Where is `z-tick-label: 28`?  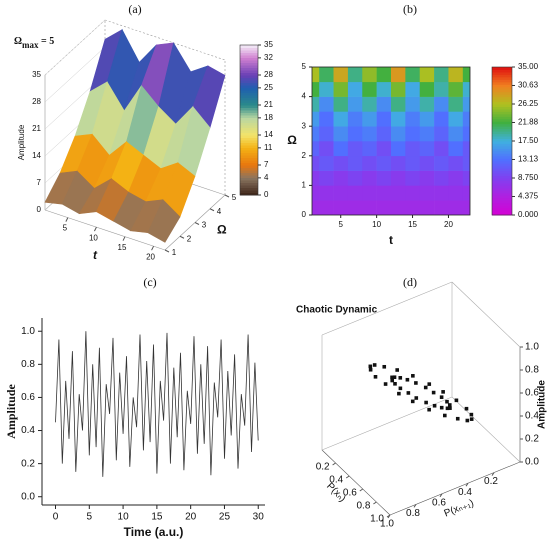
z-tick-label: 28 is located at coordinates (36, 101).